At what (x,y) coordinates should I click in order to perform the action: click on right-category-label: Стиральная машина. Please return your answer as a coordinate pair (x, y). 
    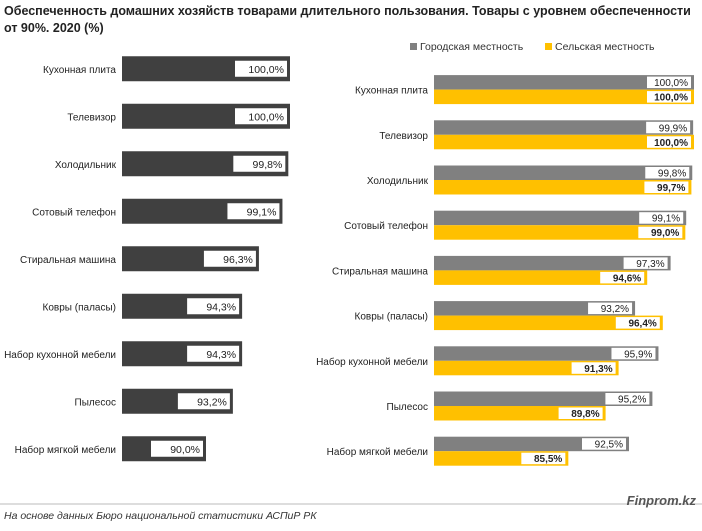
    Looking at the image, I should click on (380, 271).